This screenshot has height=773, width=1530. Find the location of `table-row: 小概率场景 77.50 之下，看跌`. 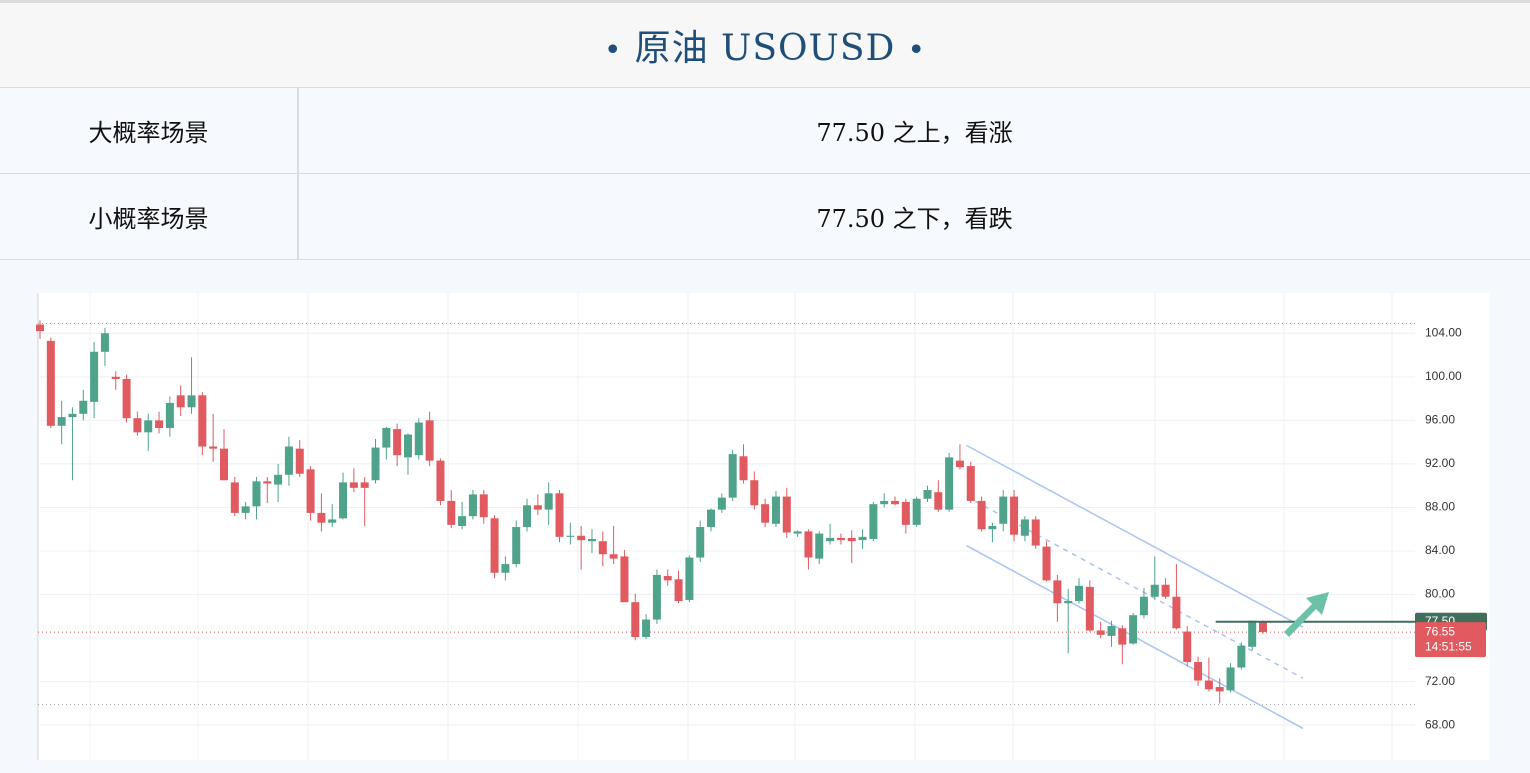

table-row: 小概率场景 77.50 之下，看跌 is located at coordinates (765, 217).